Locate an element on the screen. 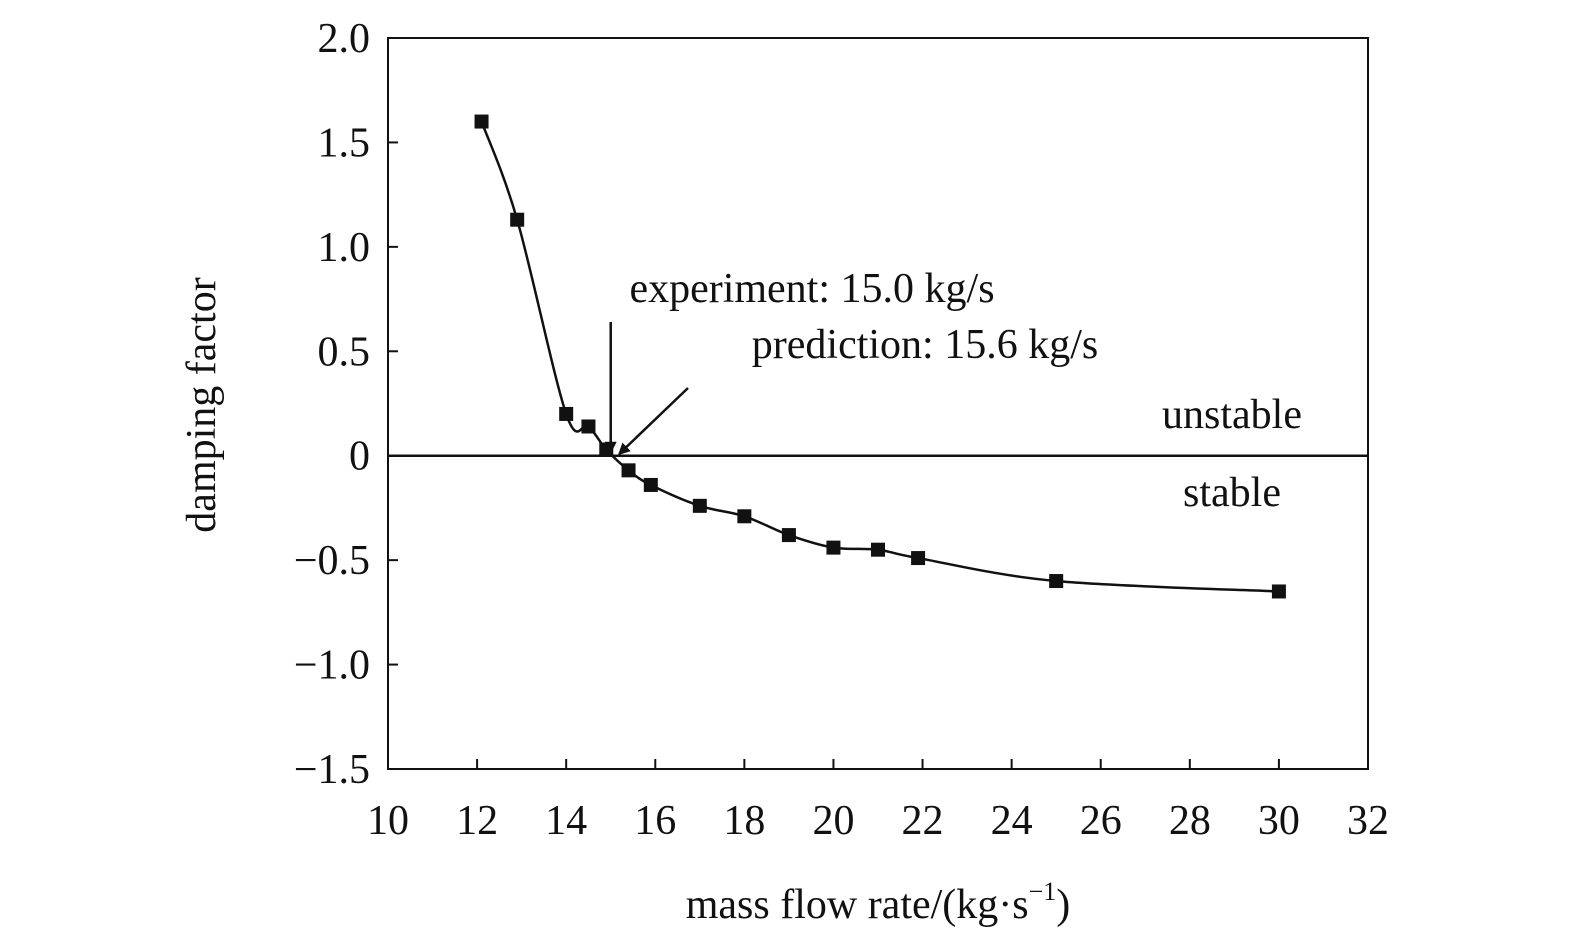 The width and height of the screenshot is (1575, 945). annotation-prediction: prediction: 15.6 kg/s is located at coordinates (925, 345).